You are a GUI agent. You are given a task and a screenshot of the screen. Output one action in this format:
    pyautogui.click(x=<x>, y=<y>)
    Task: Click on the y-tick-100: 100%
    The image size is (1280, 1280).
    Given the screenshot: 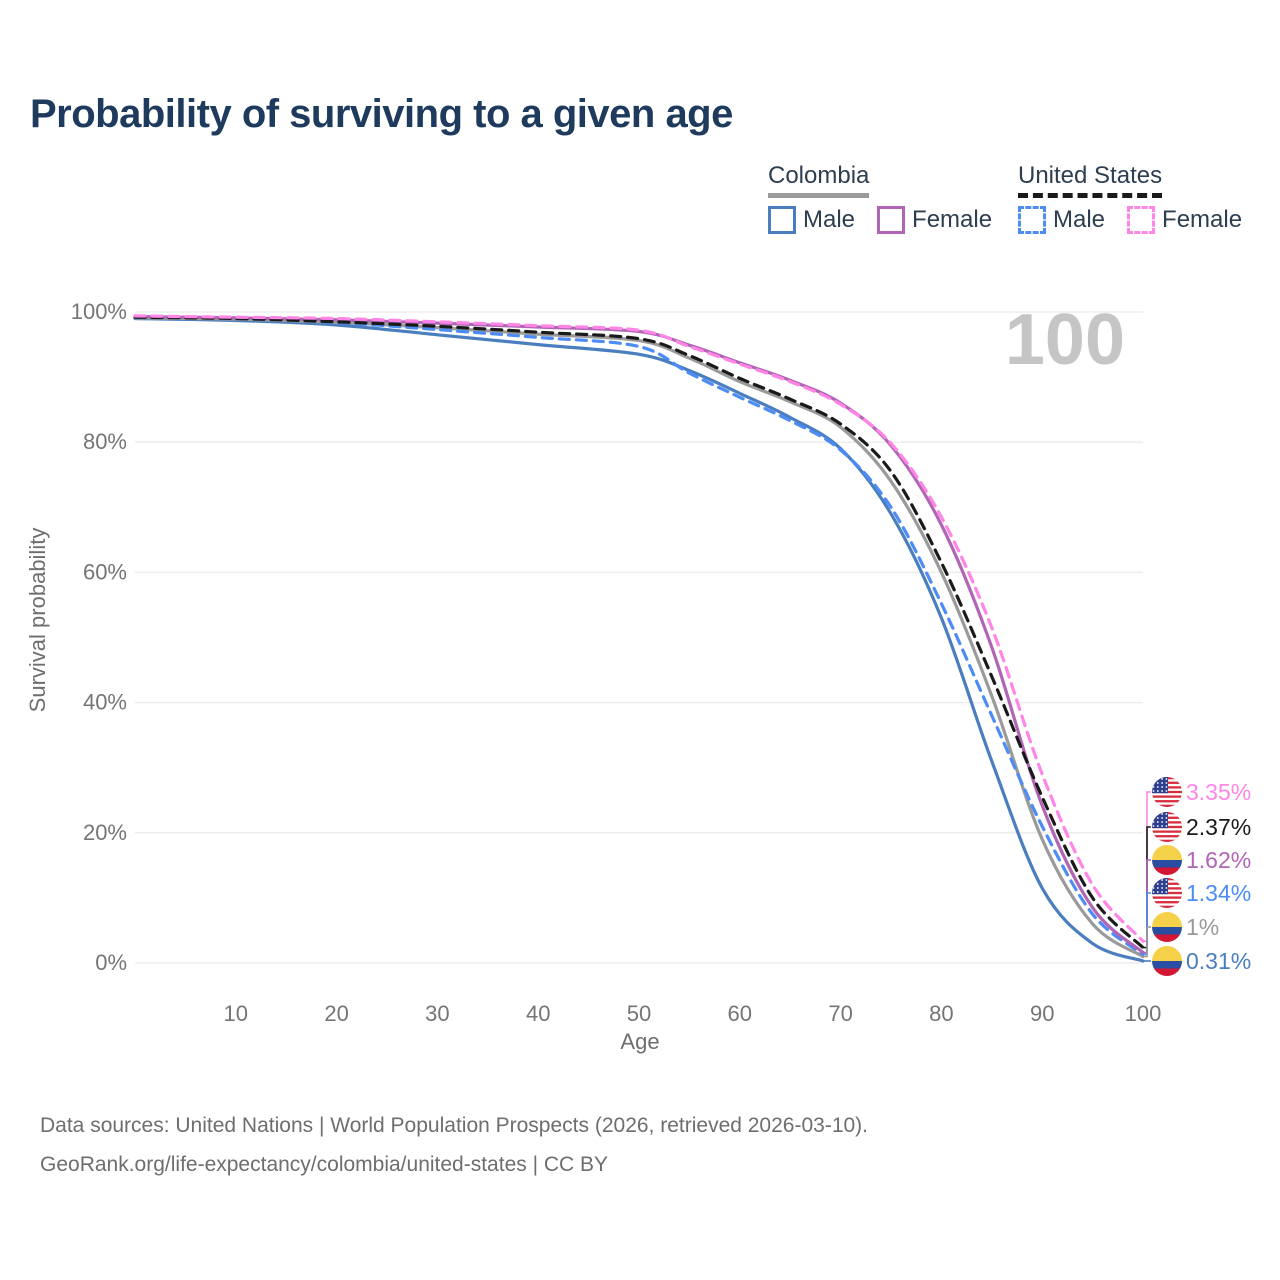 What is the action you would take?
    pyautogui.click(x=99, y=311)
    